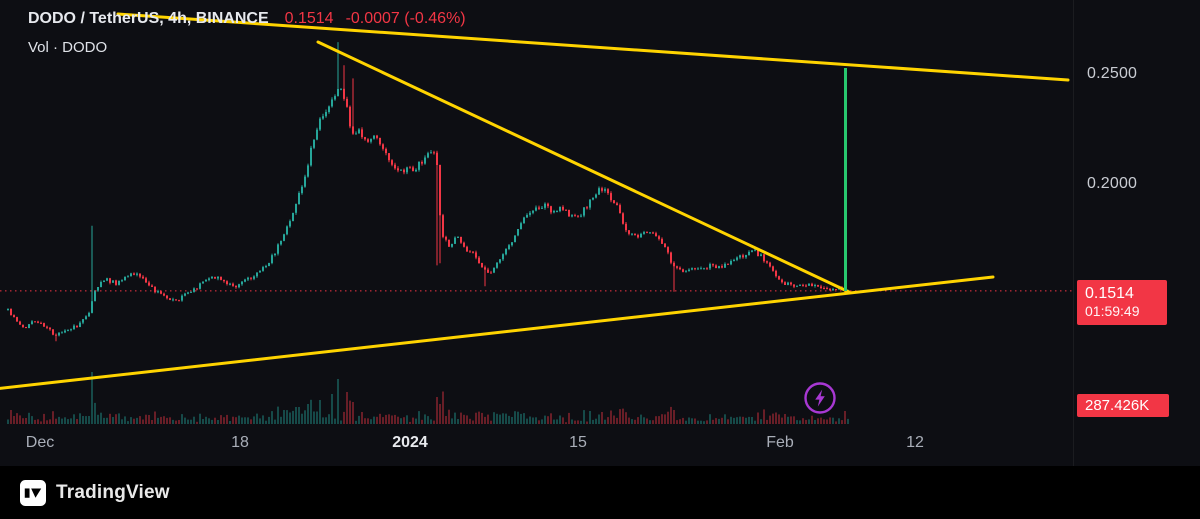  Describe the element at coordinates (1136, 233) in the screenshot. I see `price-axis: 0.1514 01:59:49 287.426K 0.2500 0.2000` at that location.